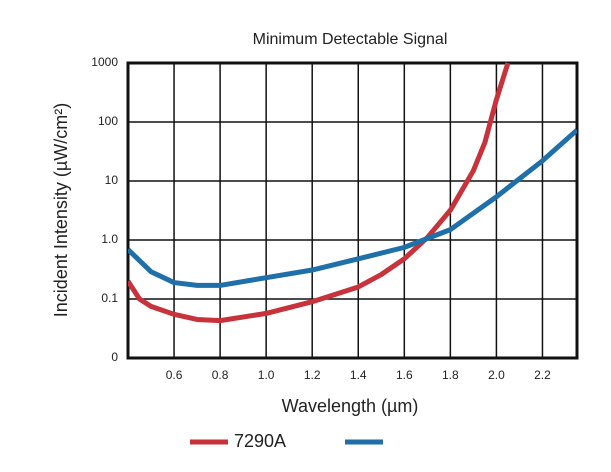 This screenshot has height=472, width=611. What do you see at coordinates (61, 210) in the screenshot?
I see `y-axis-label: Incident Intensity (µW/cm²)` at bounding box center [61, 210].